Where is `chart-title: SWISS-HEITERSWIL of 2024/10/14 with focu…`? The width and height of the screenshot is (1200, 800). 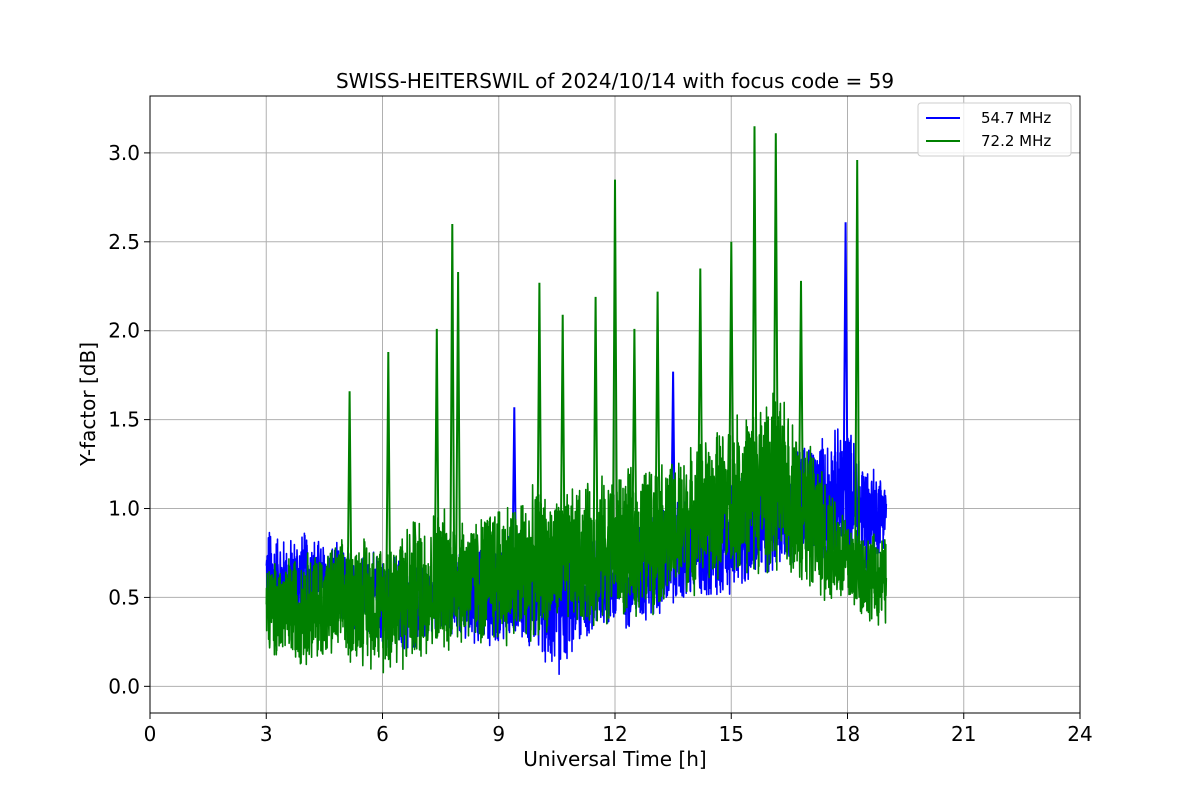
chart-title: SWISS-HEITERSWIL of 2024/10/14 with focu… is located at coordinates (615, 81).